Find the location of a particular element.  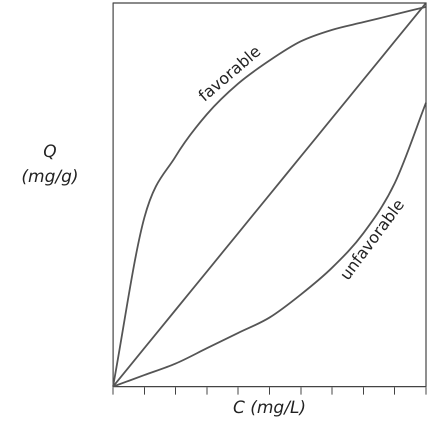

y-axis-title: Q (mg/g) is located at coordinates (50, 165).